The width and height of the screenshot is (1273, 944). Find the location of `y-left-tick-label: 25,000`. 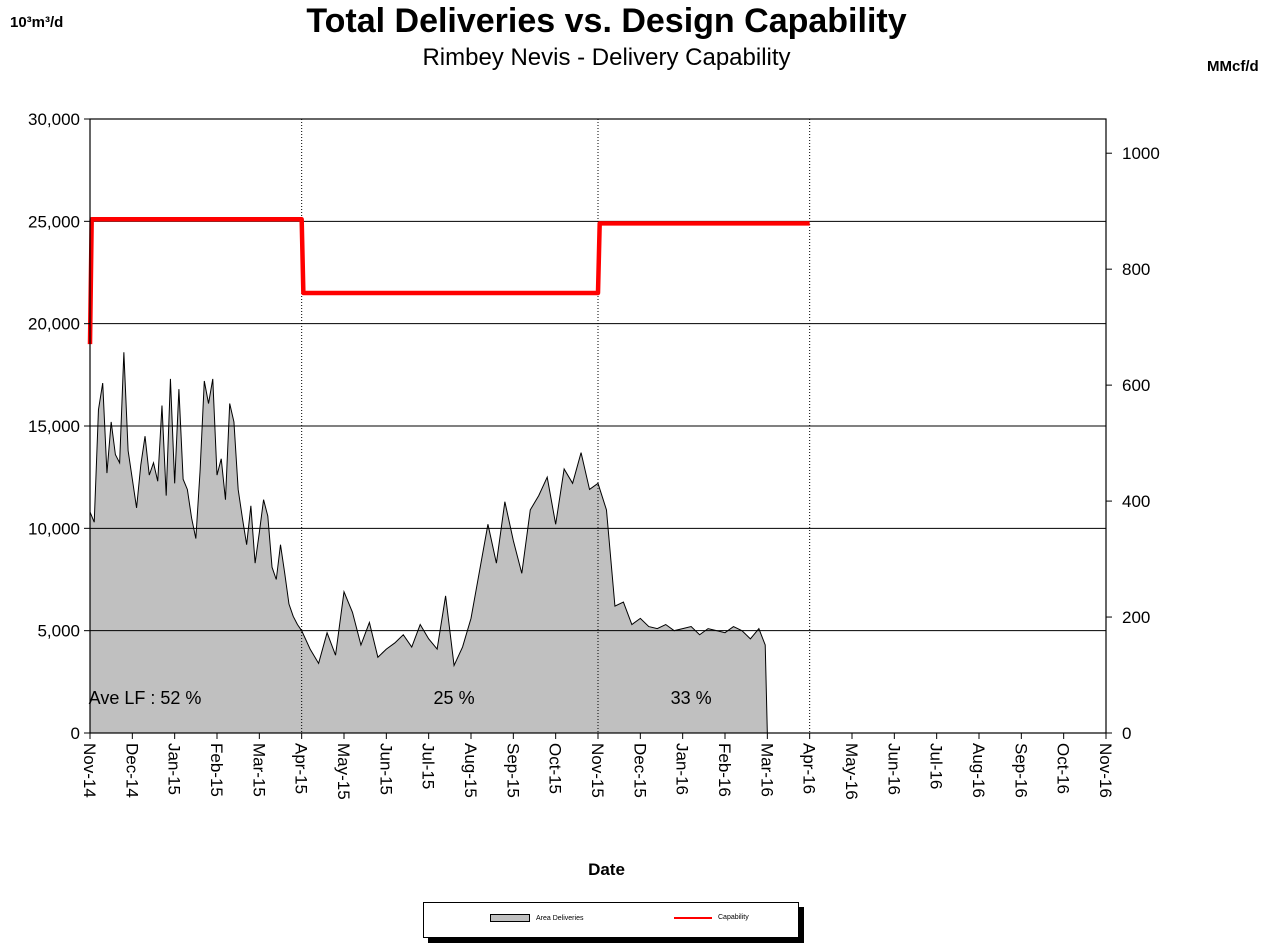

y-left-tick-label: 25,000 is located at coordinates (54, 221).